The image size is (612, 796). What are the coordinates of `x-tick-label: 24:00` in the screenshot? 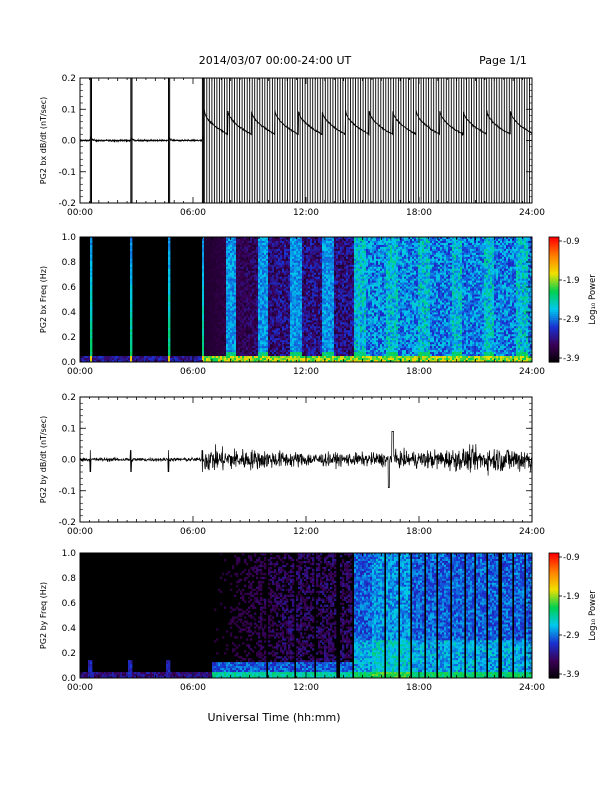 It's located at (532, 213).